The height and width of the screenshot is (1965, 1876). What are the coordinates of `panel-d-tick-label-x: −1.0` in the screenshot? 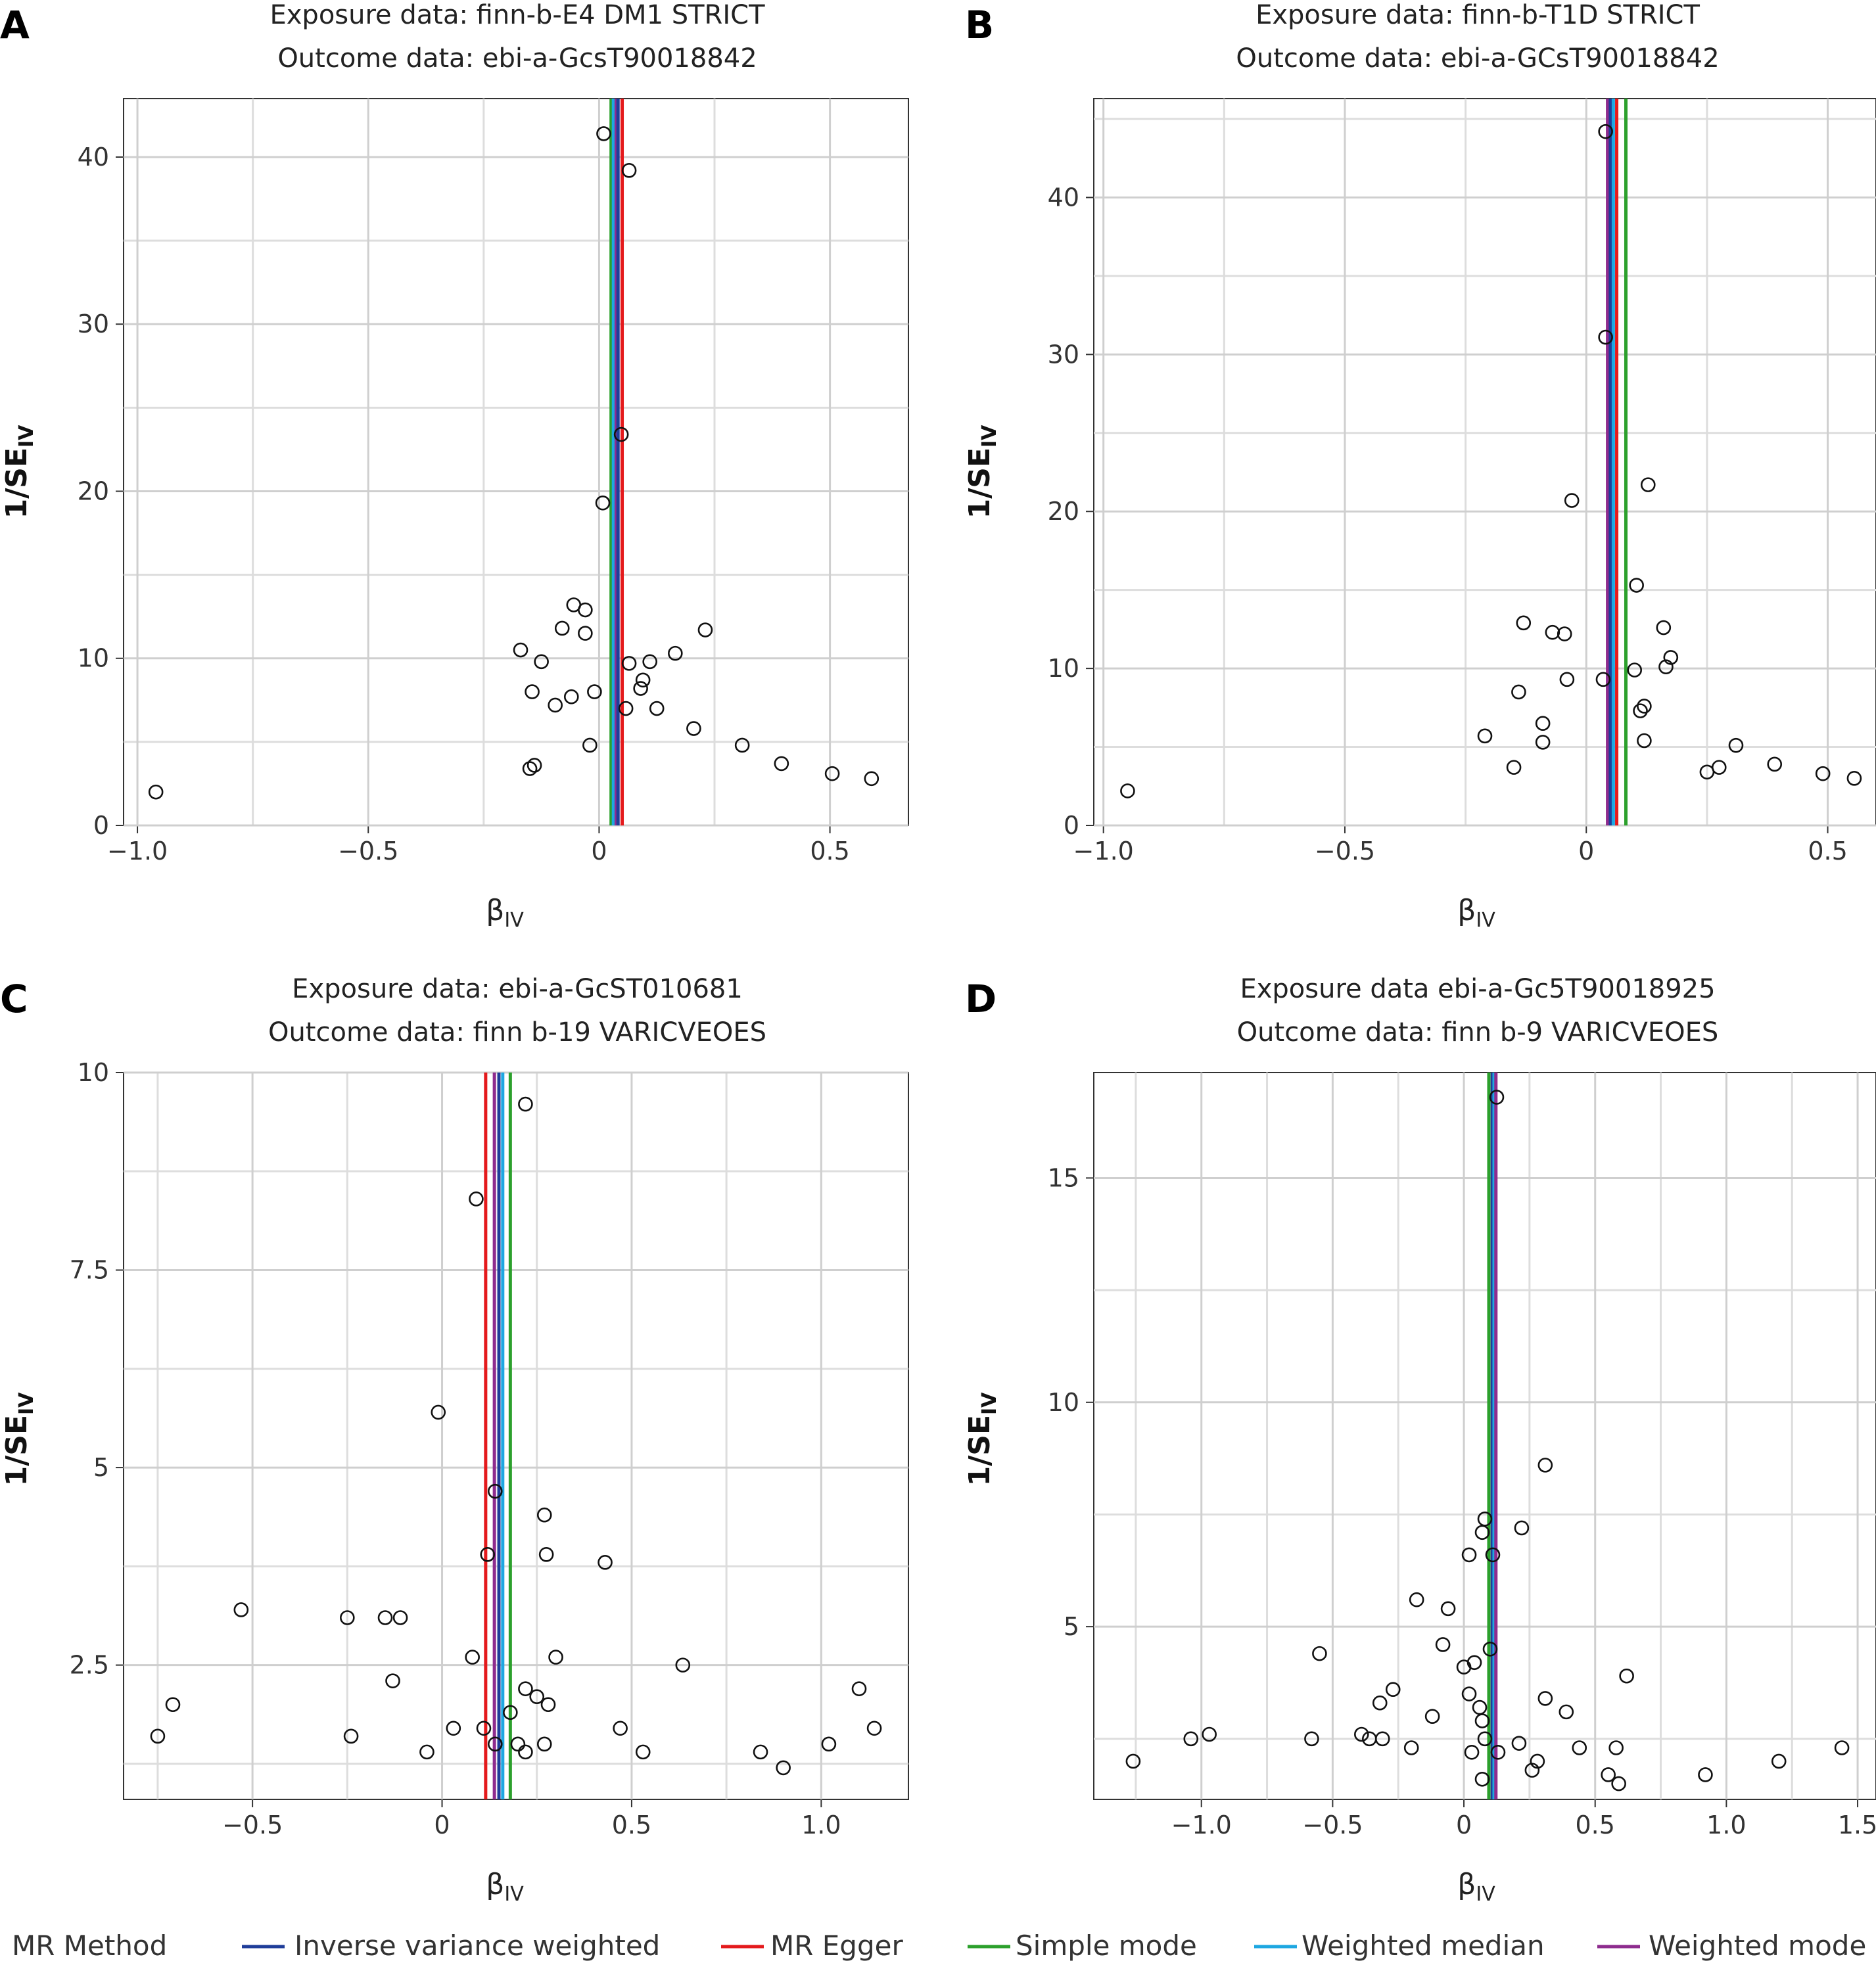 It's located at (1201, 1825).